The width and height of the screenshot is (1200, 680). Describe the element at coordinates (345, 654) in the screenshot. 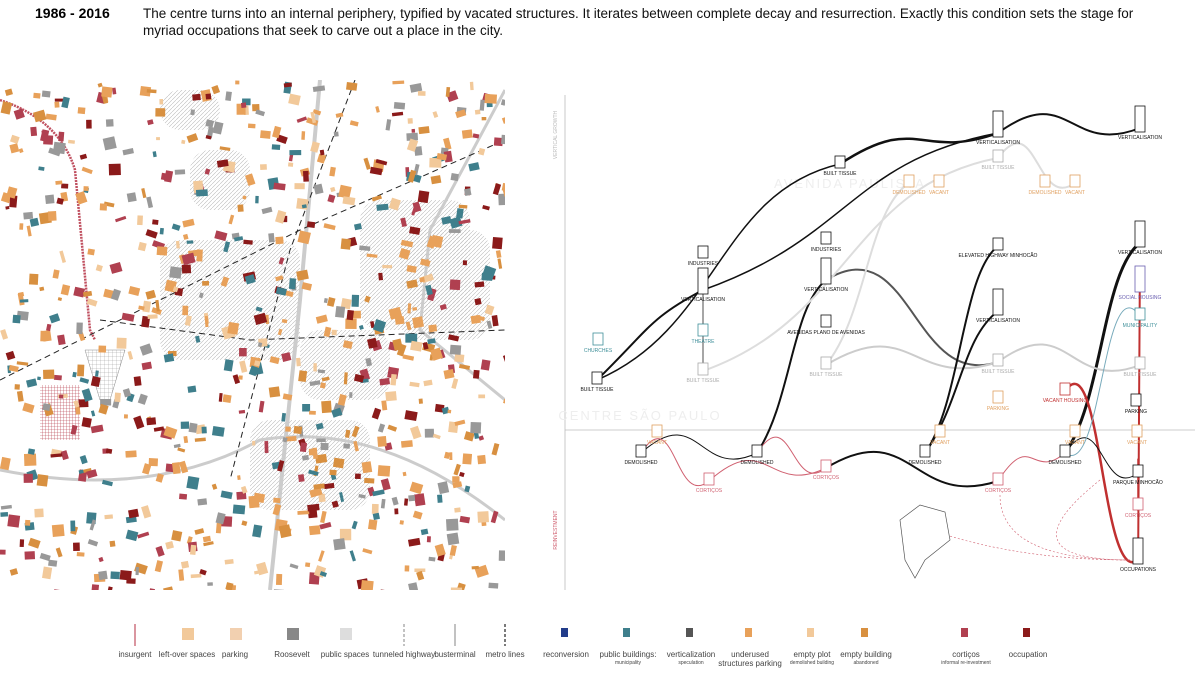

I see `legend-label: public spaces` at that location.